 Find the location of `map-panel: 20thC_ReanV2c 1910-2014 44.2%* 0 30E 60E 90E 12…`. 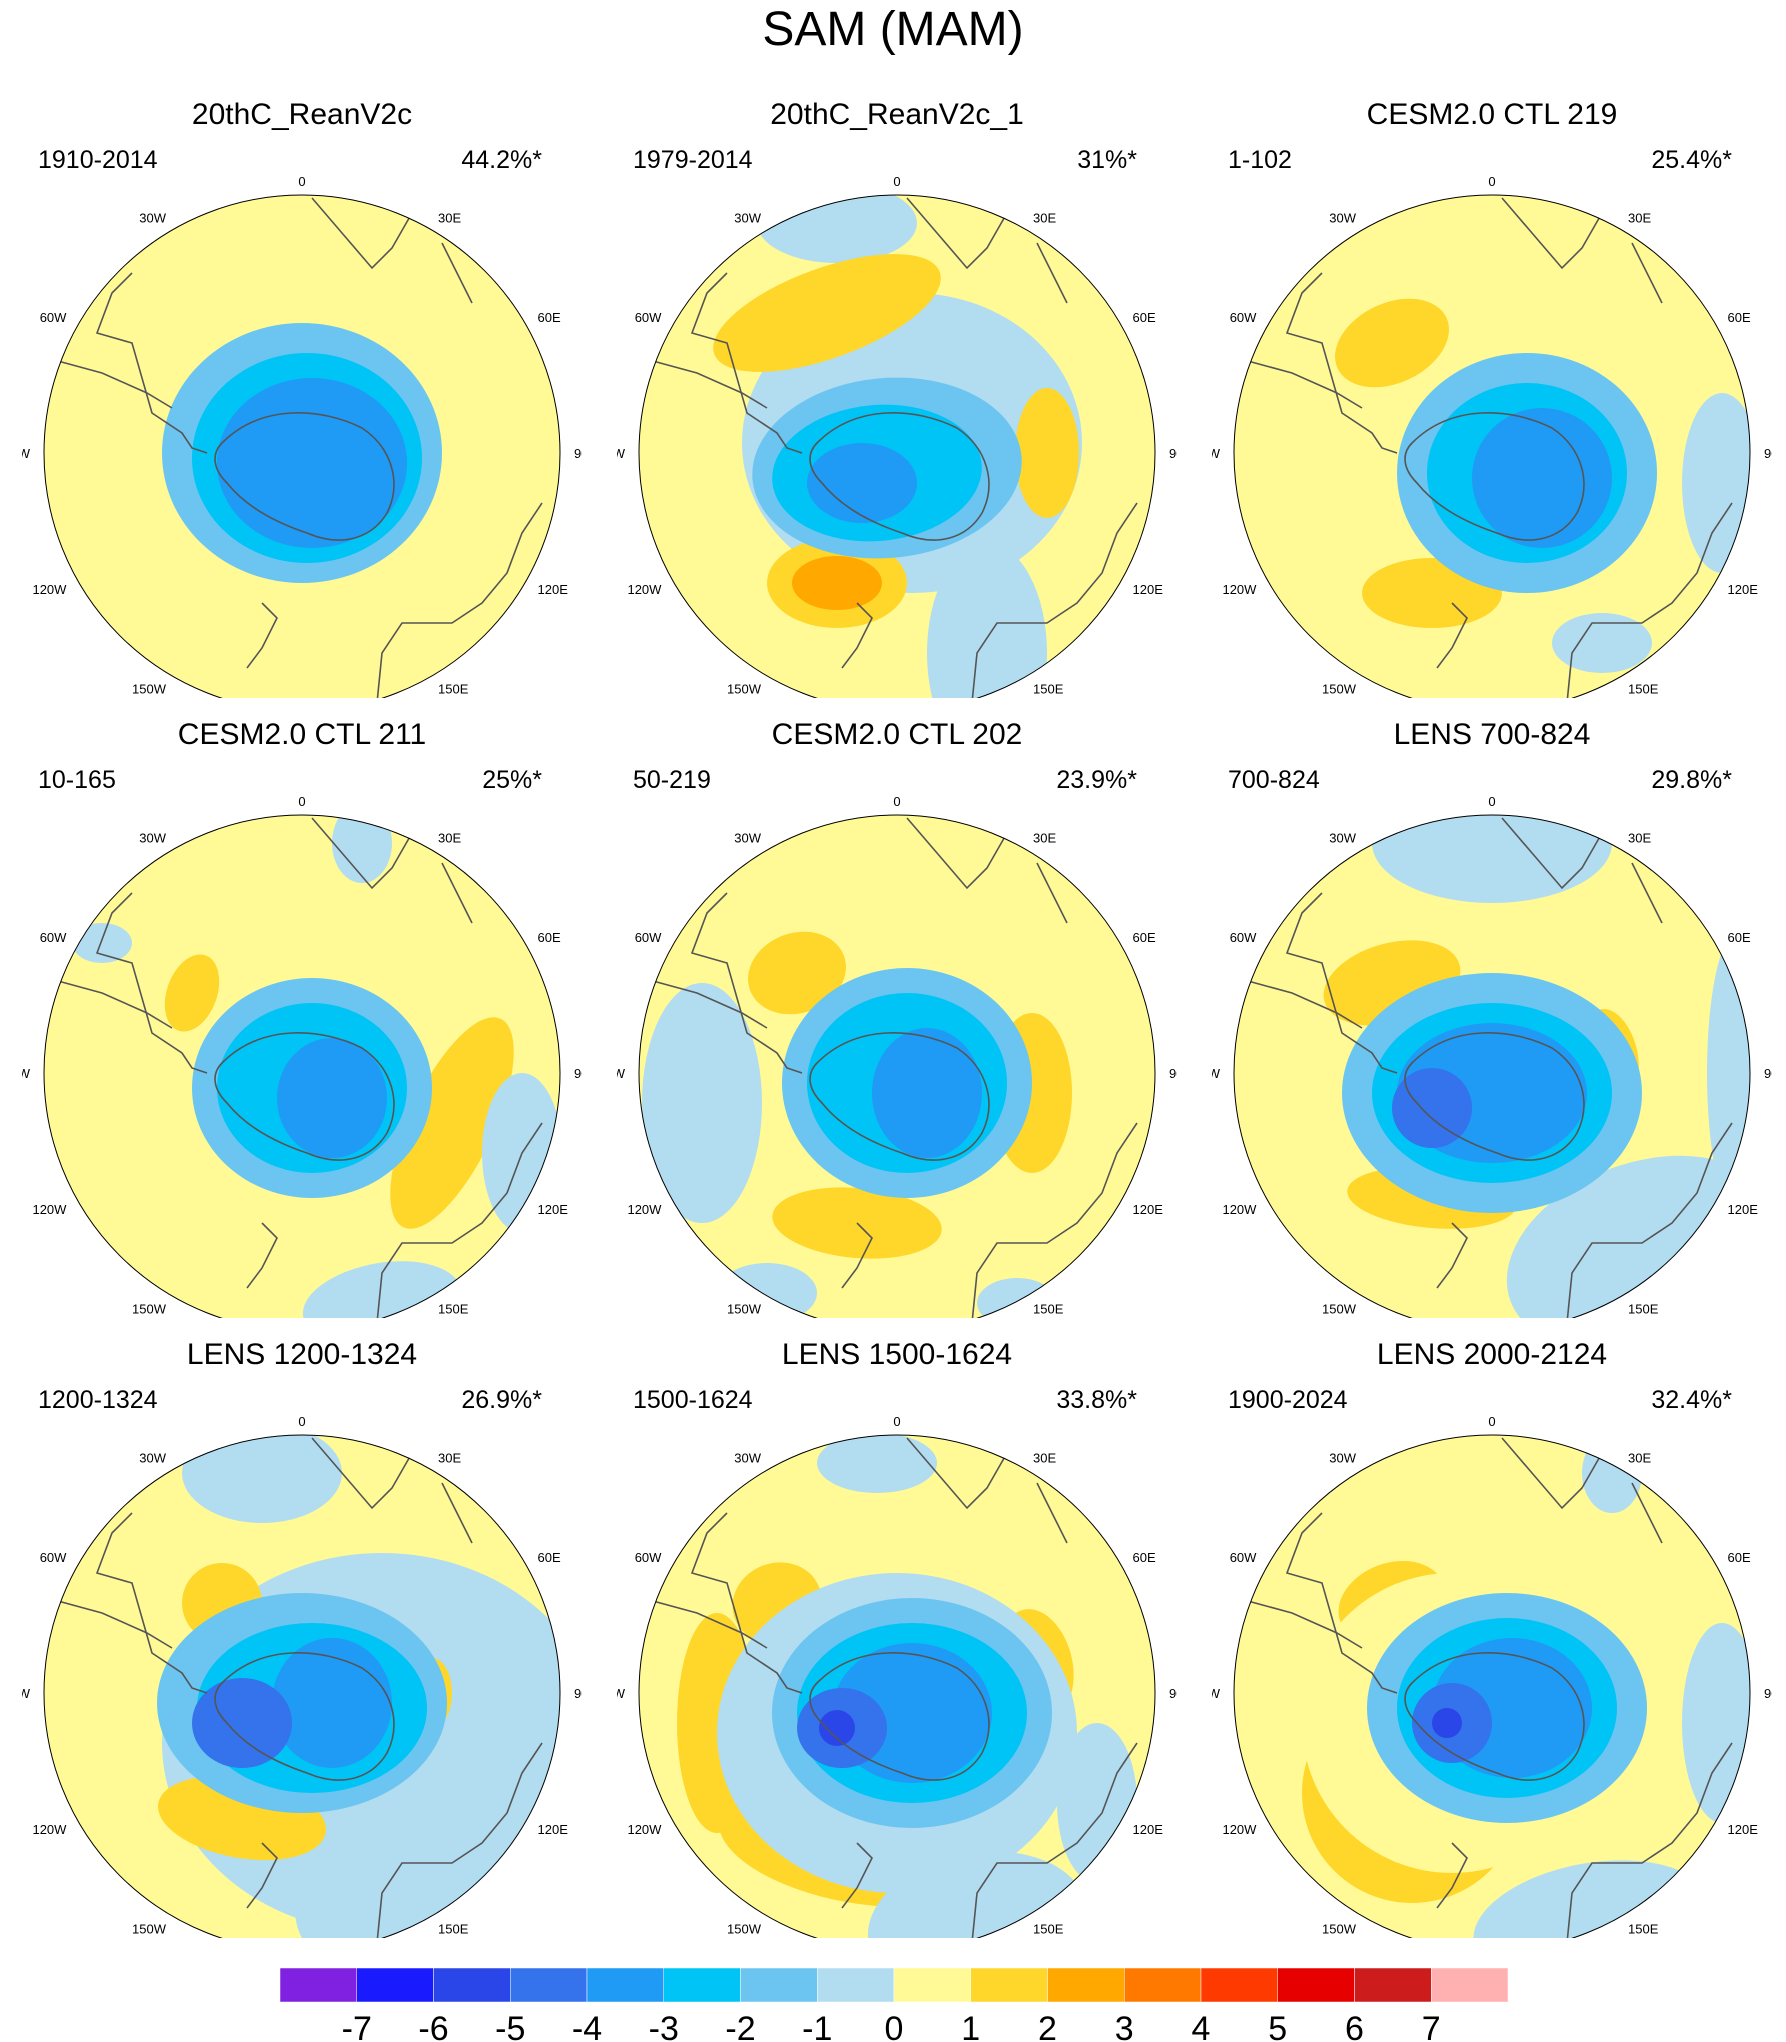

map-panel: 20thC_ReanV2c 1910-2014 44.2%* 0 30E 60E 90E 12… is located at coordinates (302, 398).